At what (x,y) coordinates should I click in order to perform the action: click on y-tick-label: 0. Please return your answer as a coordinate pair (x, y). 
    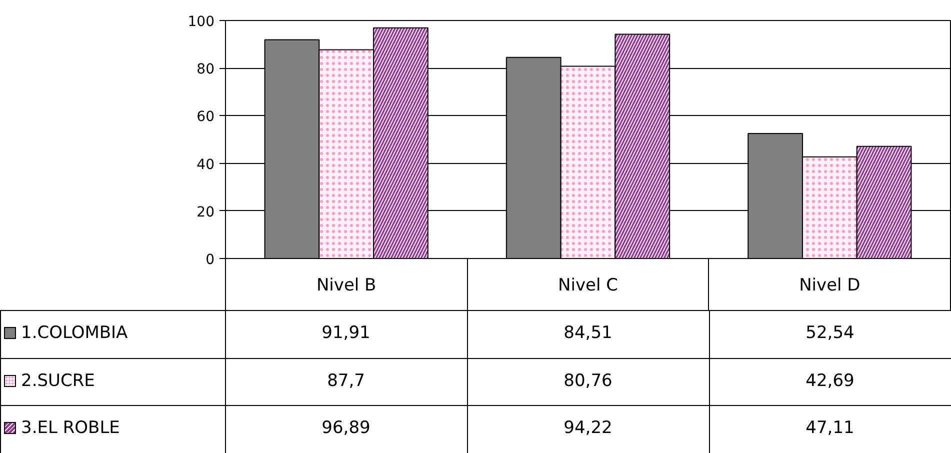
    Looking at the image, I should click on (210, 260).